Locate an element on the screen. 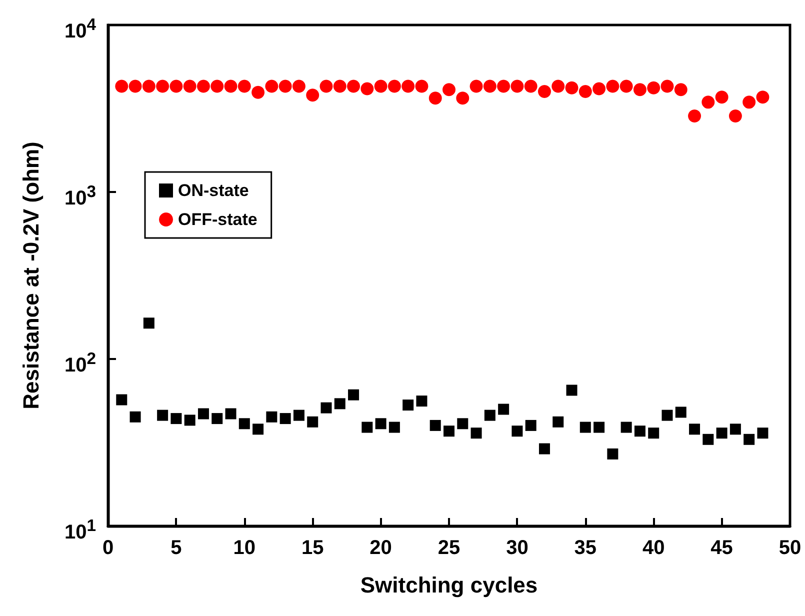 The width and height of the screenshot is (805, 616). x-tick-label: 5 is located at coordinates (176, 548).